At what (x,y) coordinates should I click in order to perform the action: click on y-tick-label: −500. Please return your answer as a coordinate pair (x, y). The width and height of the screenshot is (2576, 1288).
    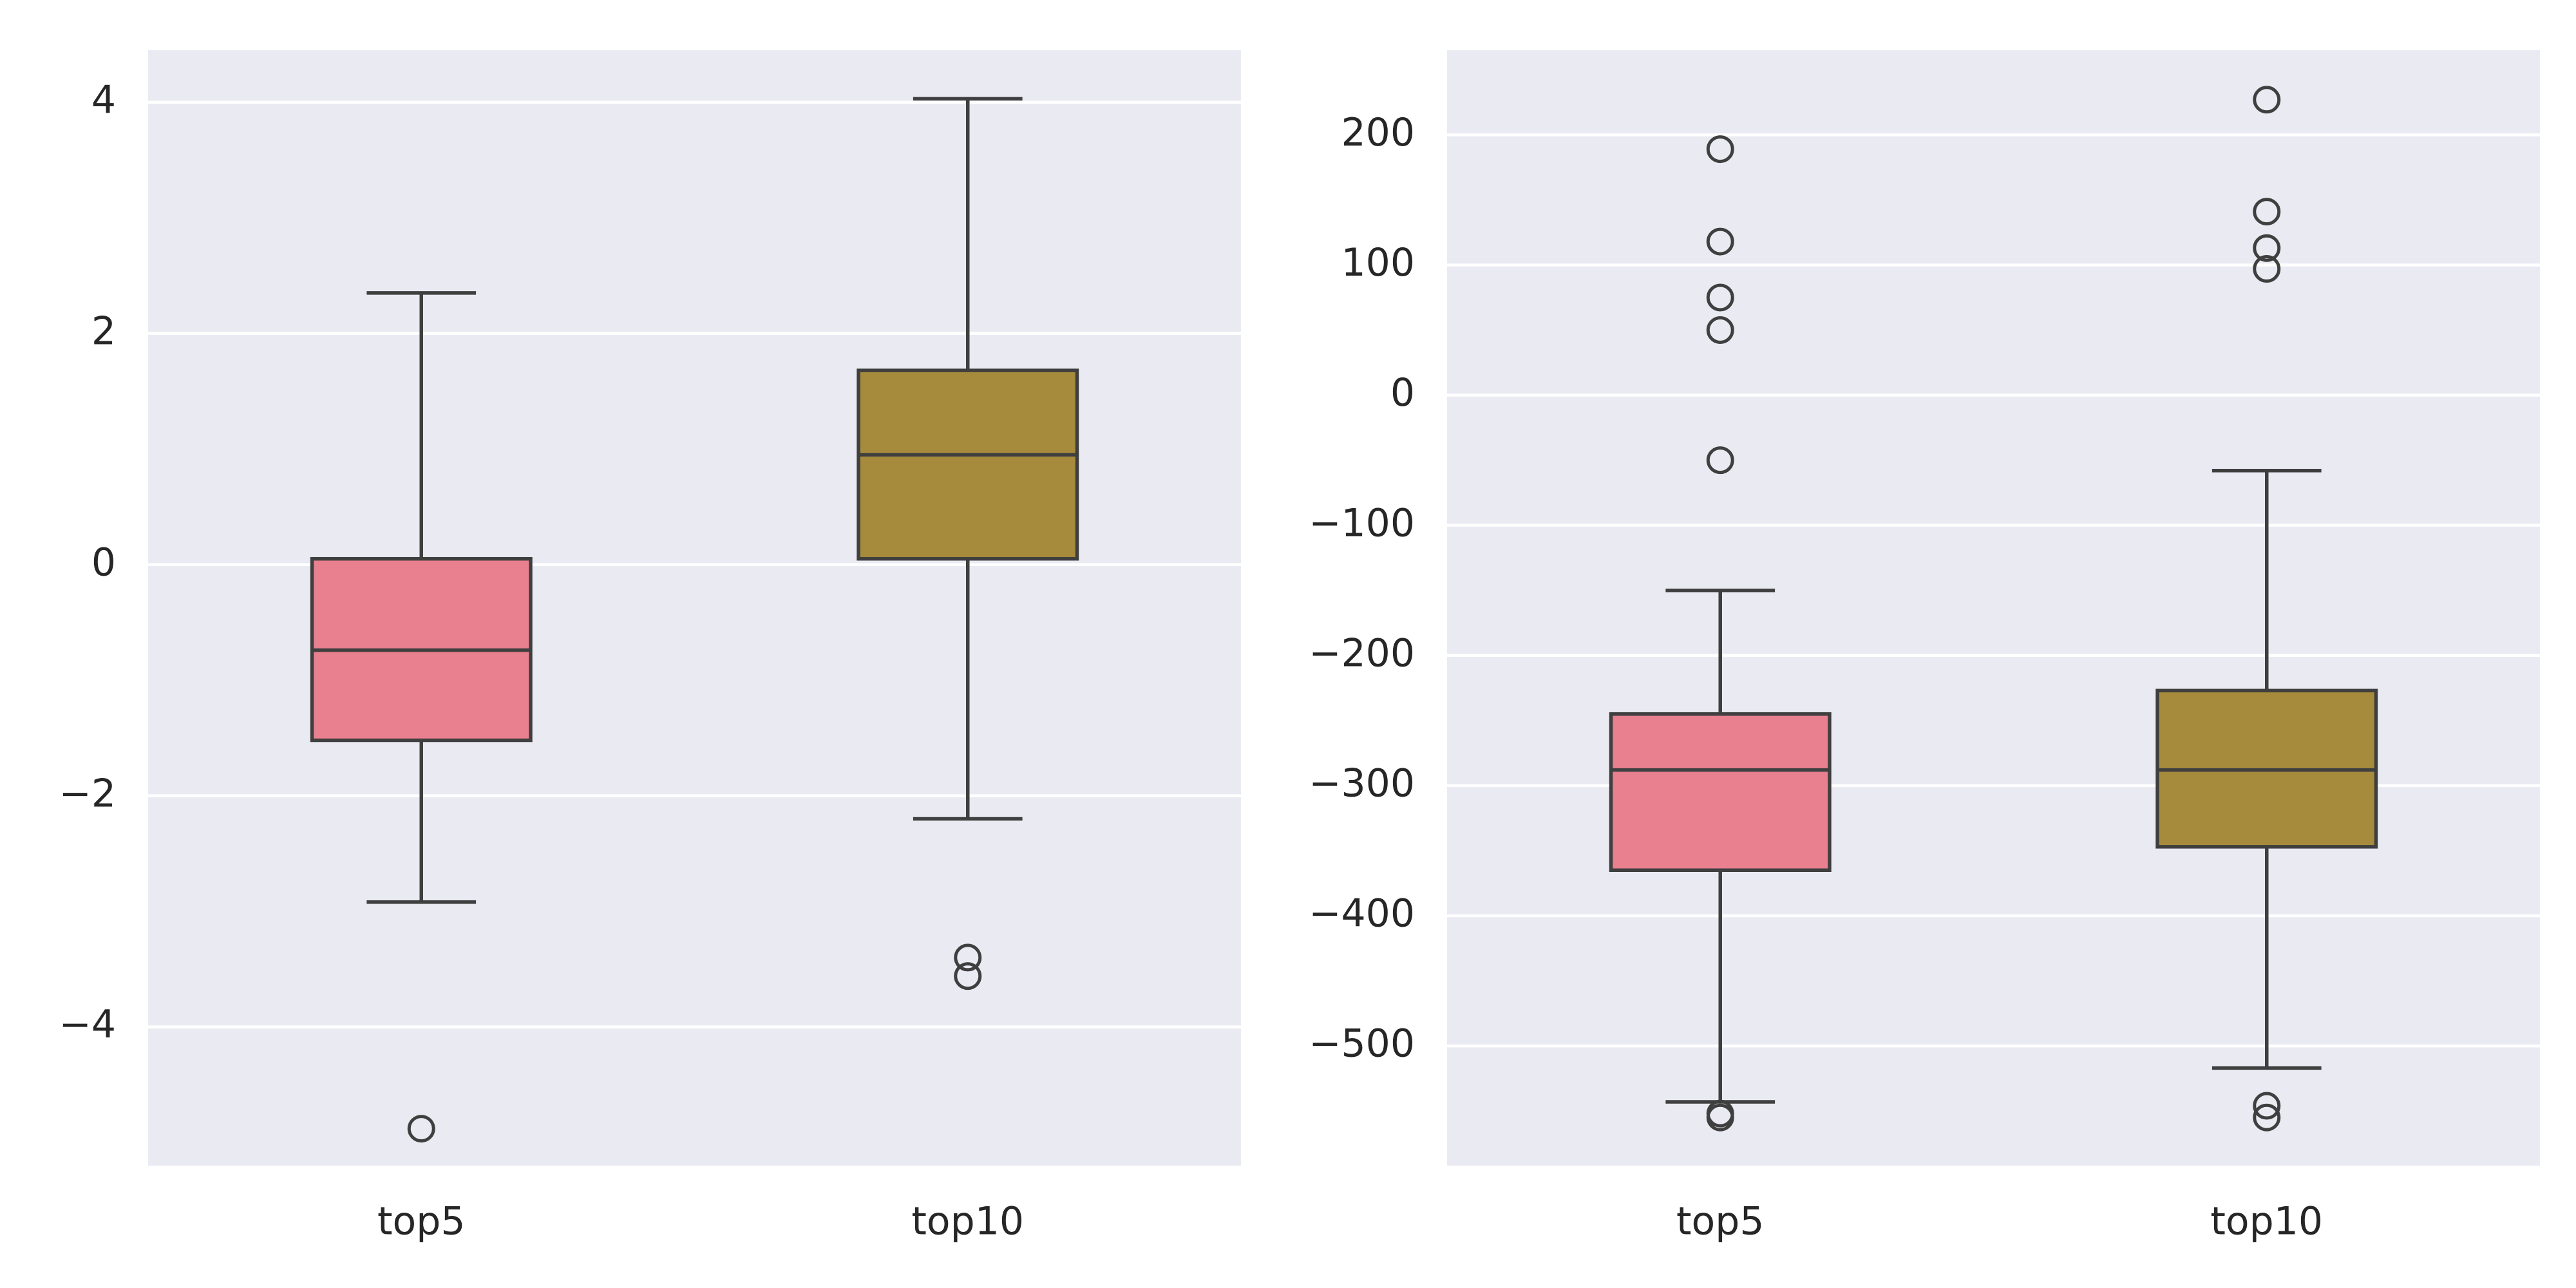
    Looking at the image, I should click on (1362, 1043).